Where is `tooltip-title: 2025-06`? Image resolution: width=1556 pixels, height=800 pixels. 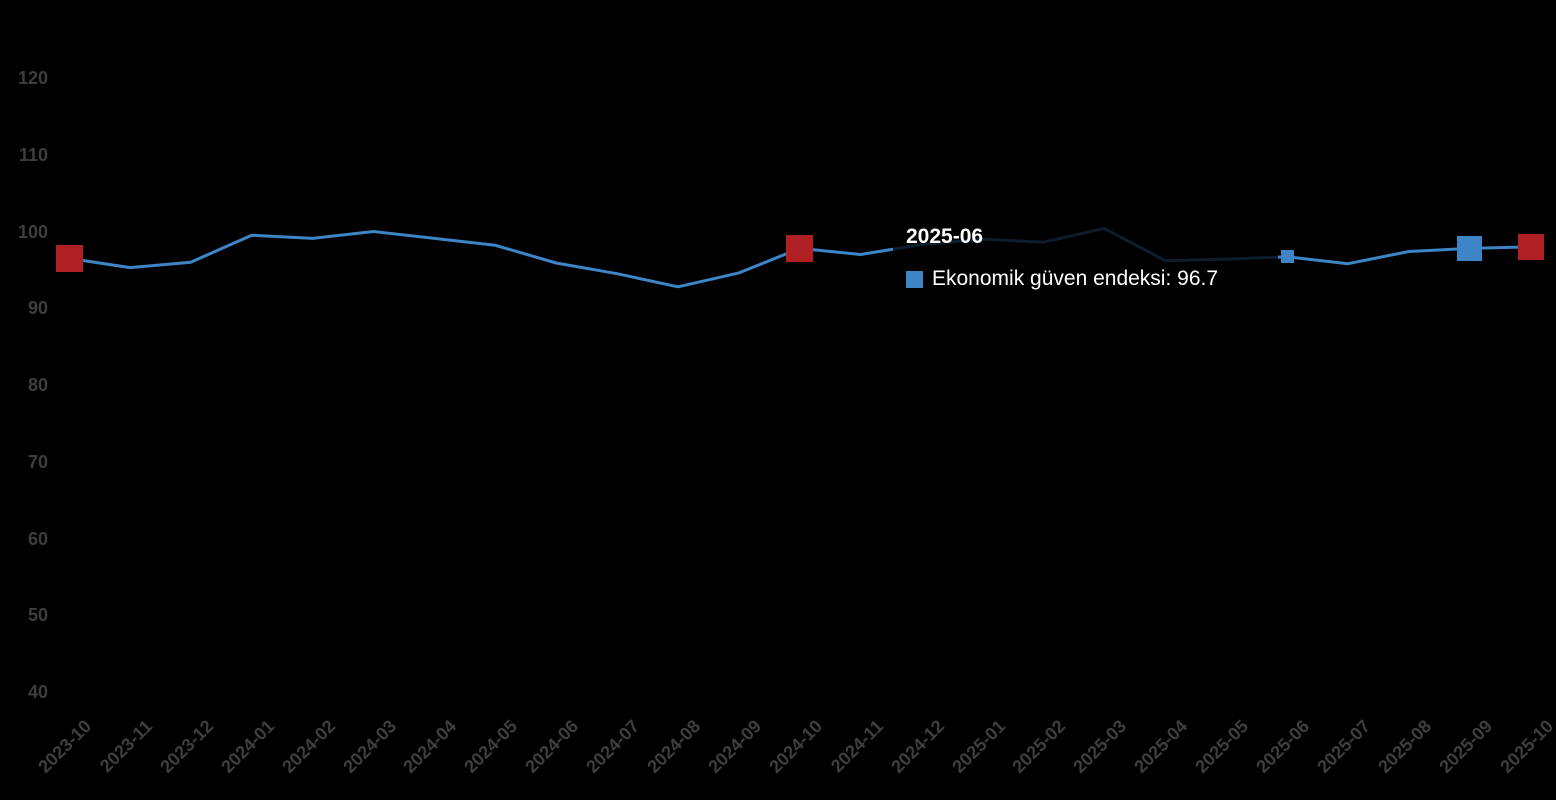
tooltip-title: 2025-06 is located at coordinates (945, 236).